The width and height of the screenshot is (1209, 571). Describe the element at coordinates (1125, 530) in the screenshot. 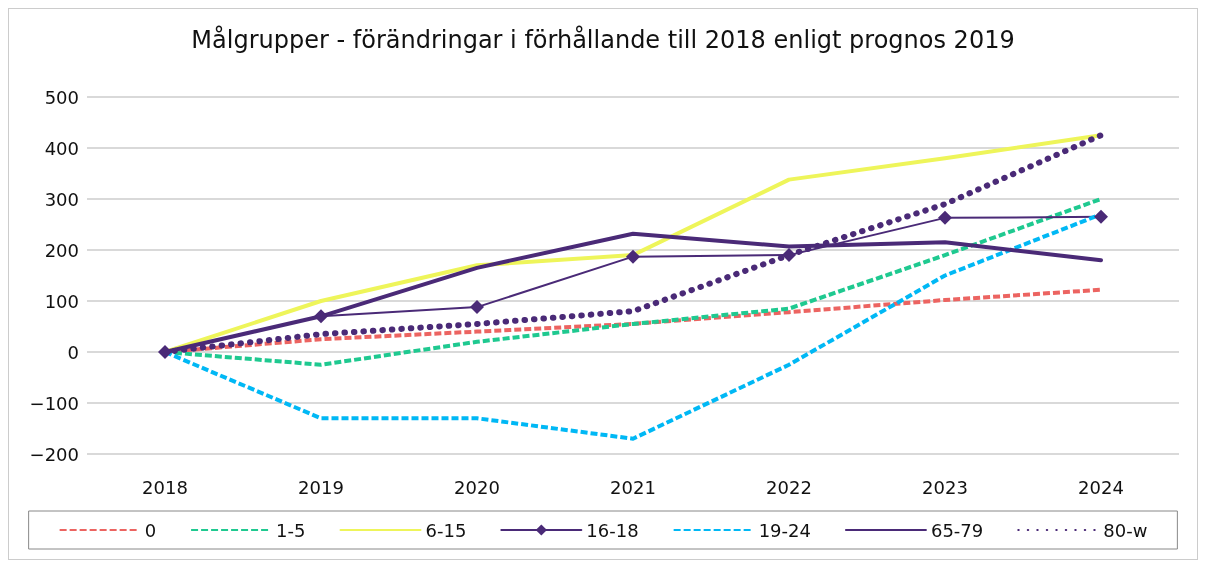

I see `legend-label: 80-w` at that location.